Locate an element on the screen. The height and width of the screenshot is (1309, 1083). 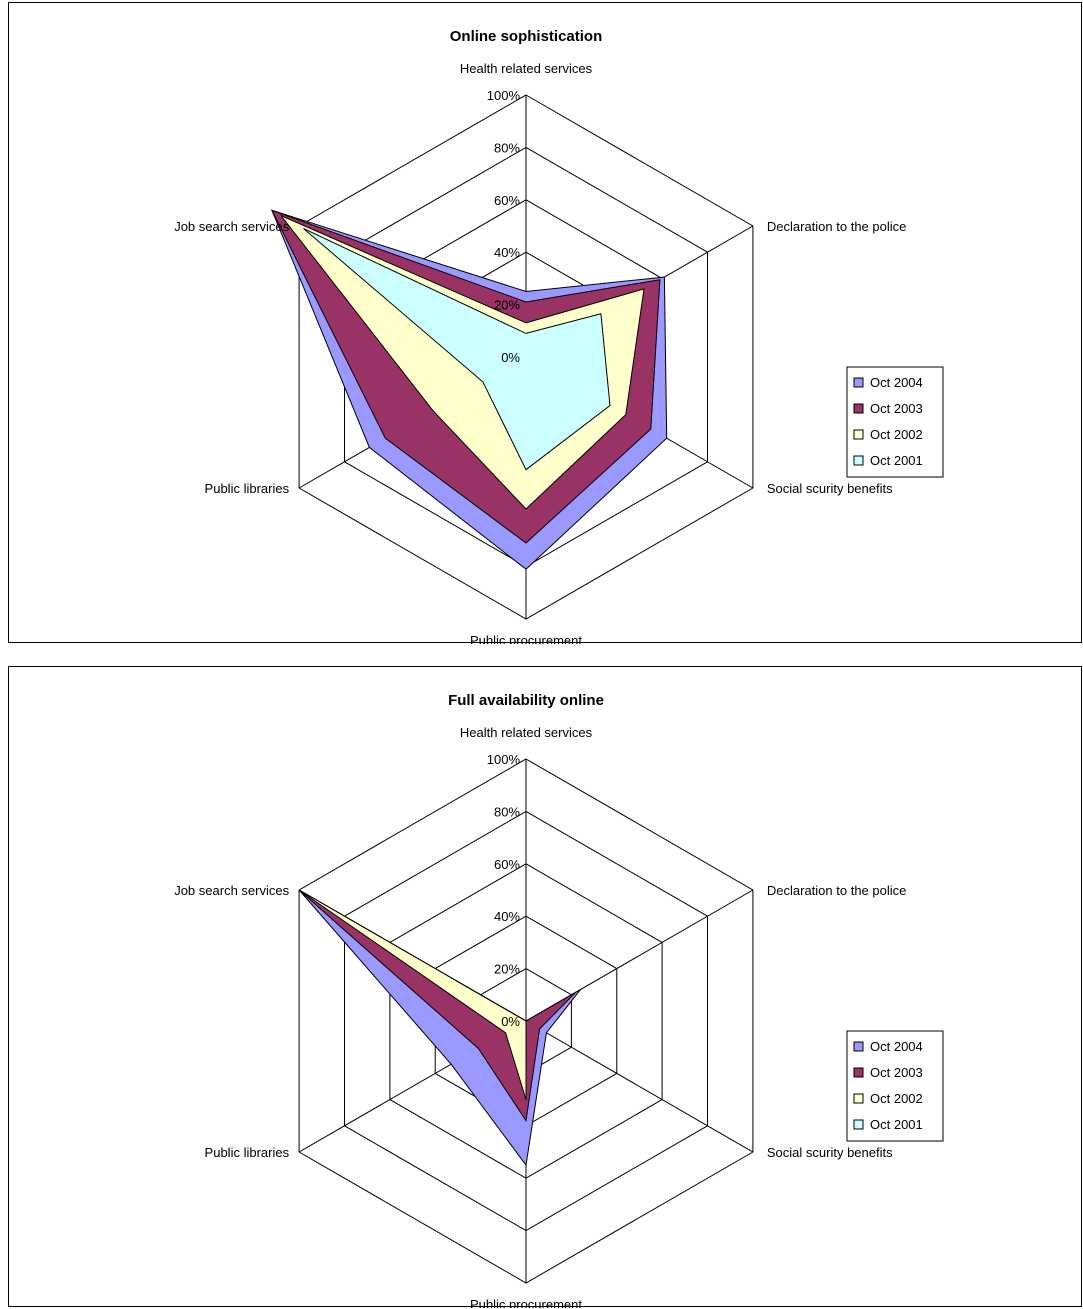
series-area-oct-2002 is located at coordinates (412, 994).